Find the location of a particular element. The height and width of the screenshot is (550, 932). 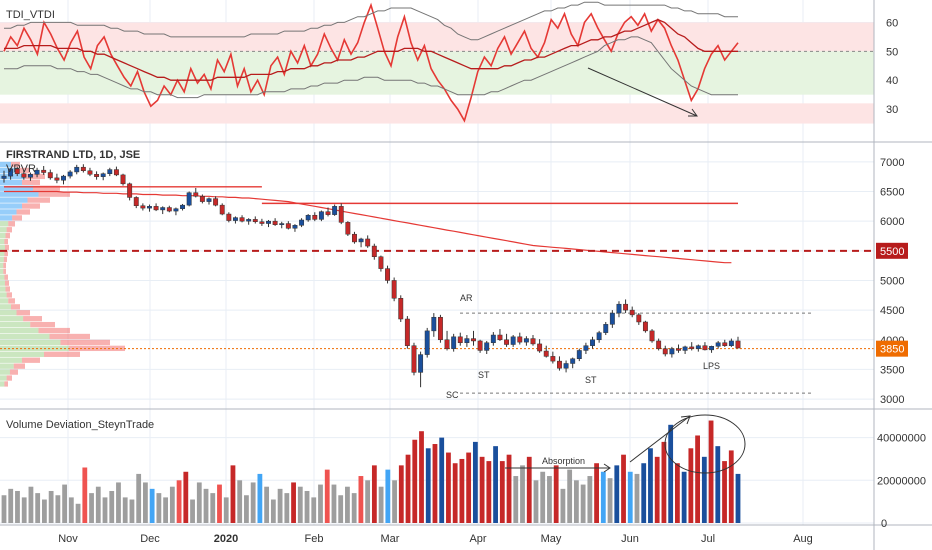

price-tick-label: 3000 is located at coordinates (892, 400).